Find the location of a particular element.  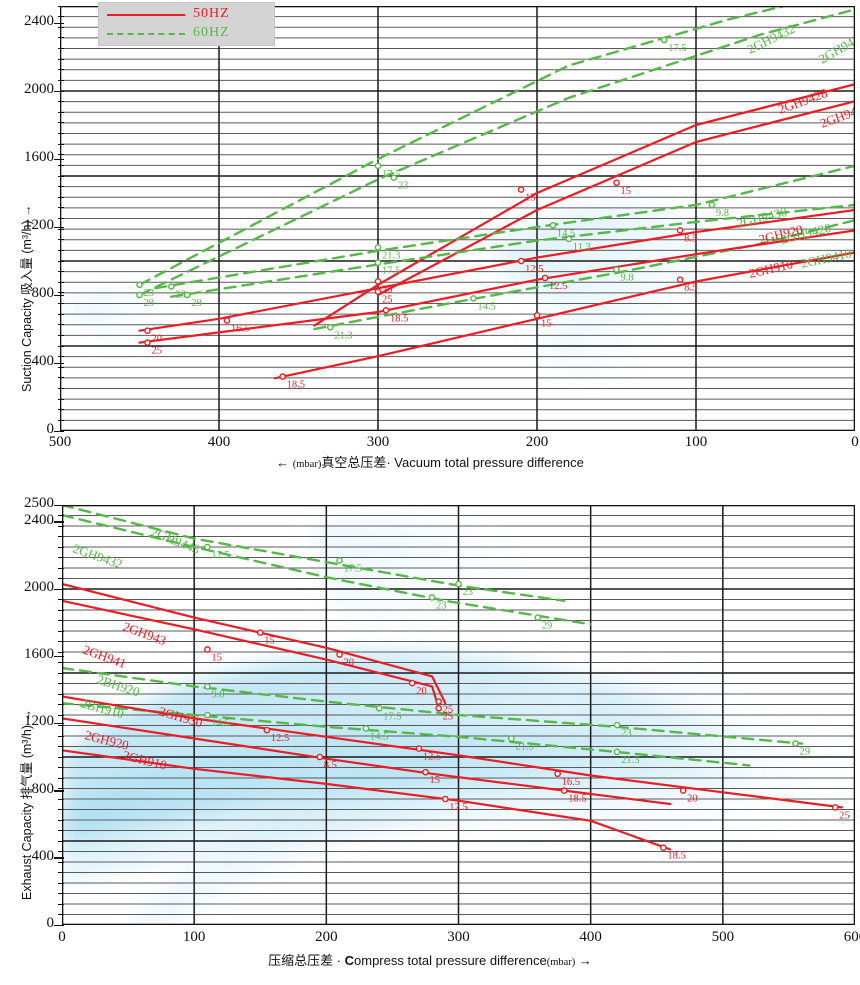

lower-x-tick-300: 300 is located at coordinates (458, 937).